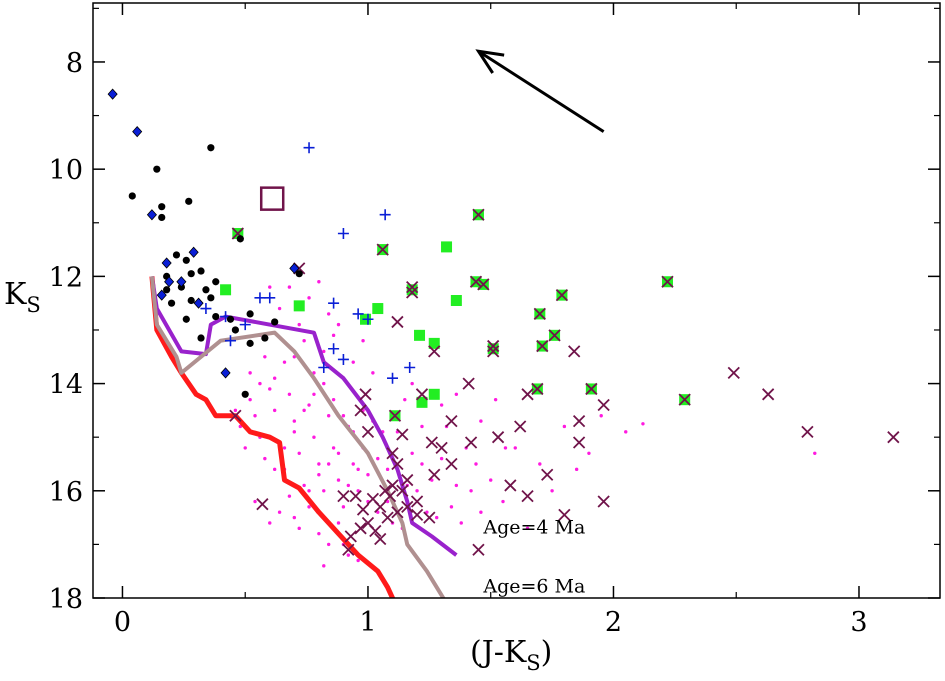 Image resolution: width=945 pixels, height=681 pixels. What do you see at coordinates (547, 652) in the screenshot?
I see `x-axis-title-close: )` at bounding box center [547, 652].